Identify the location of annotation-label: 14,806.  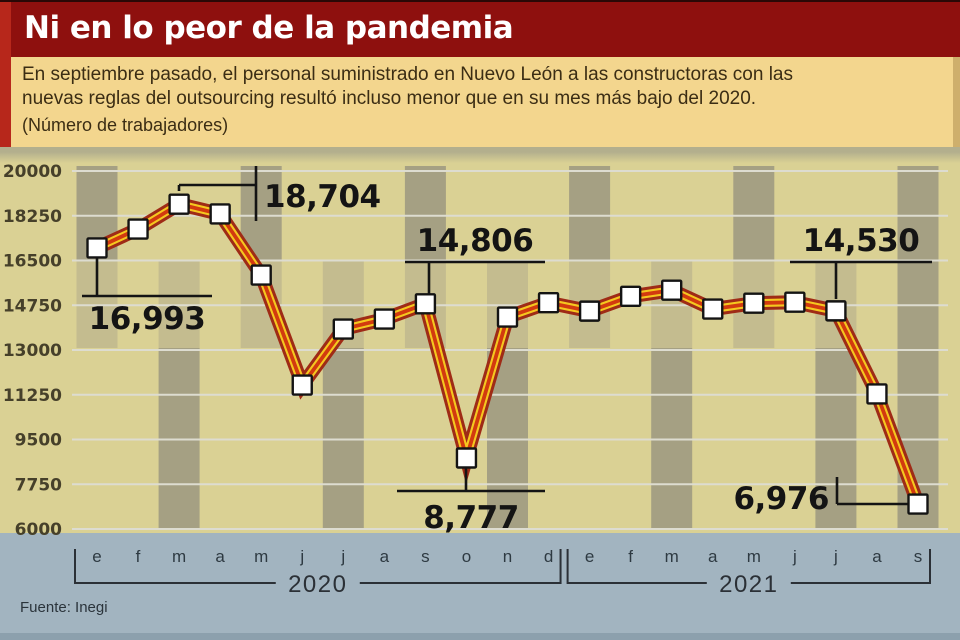
(475, 241).